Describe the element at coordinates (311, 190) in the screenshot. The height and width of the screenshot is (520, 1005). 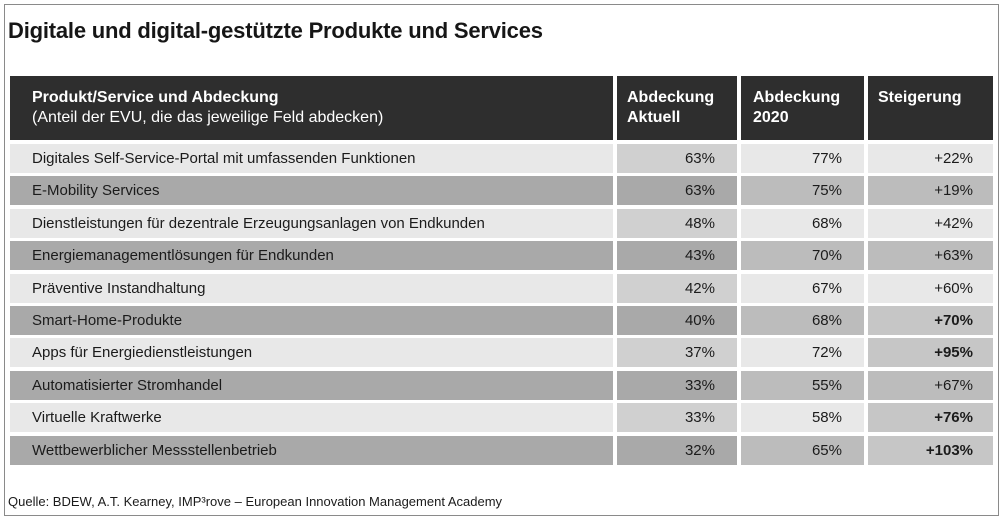
I see `cell-product: E-Mobility Services` at that location.